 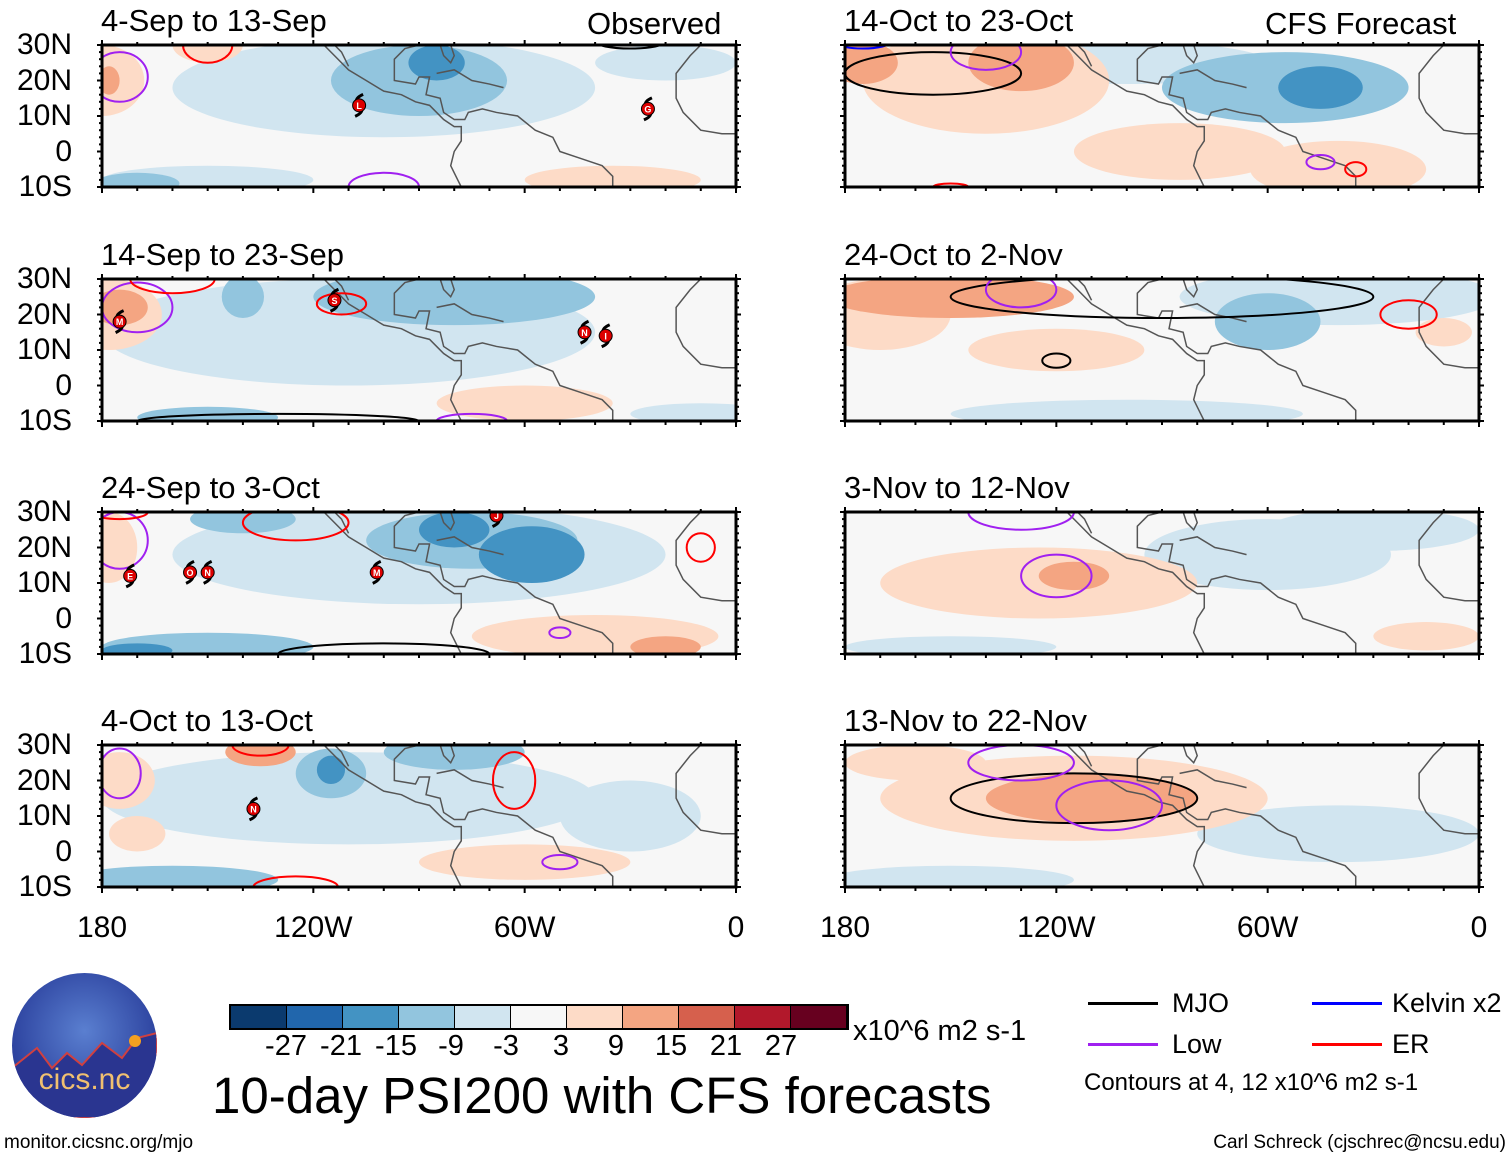 What do you see at coordinates (781, 1046) in the screenshot?
I see `colorbar-label: 27` at bounding box center [781, 1046].